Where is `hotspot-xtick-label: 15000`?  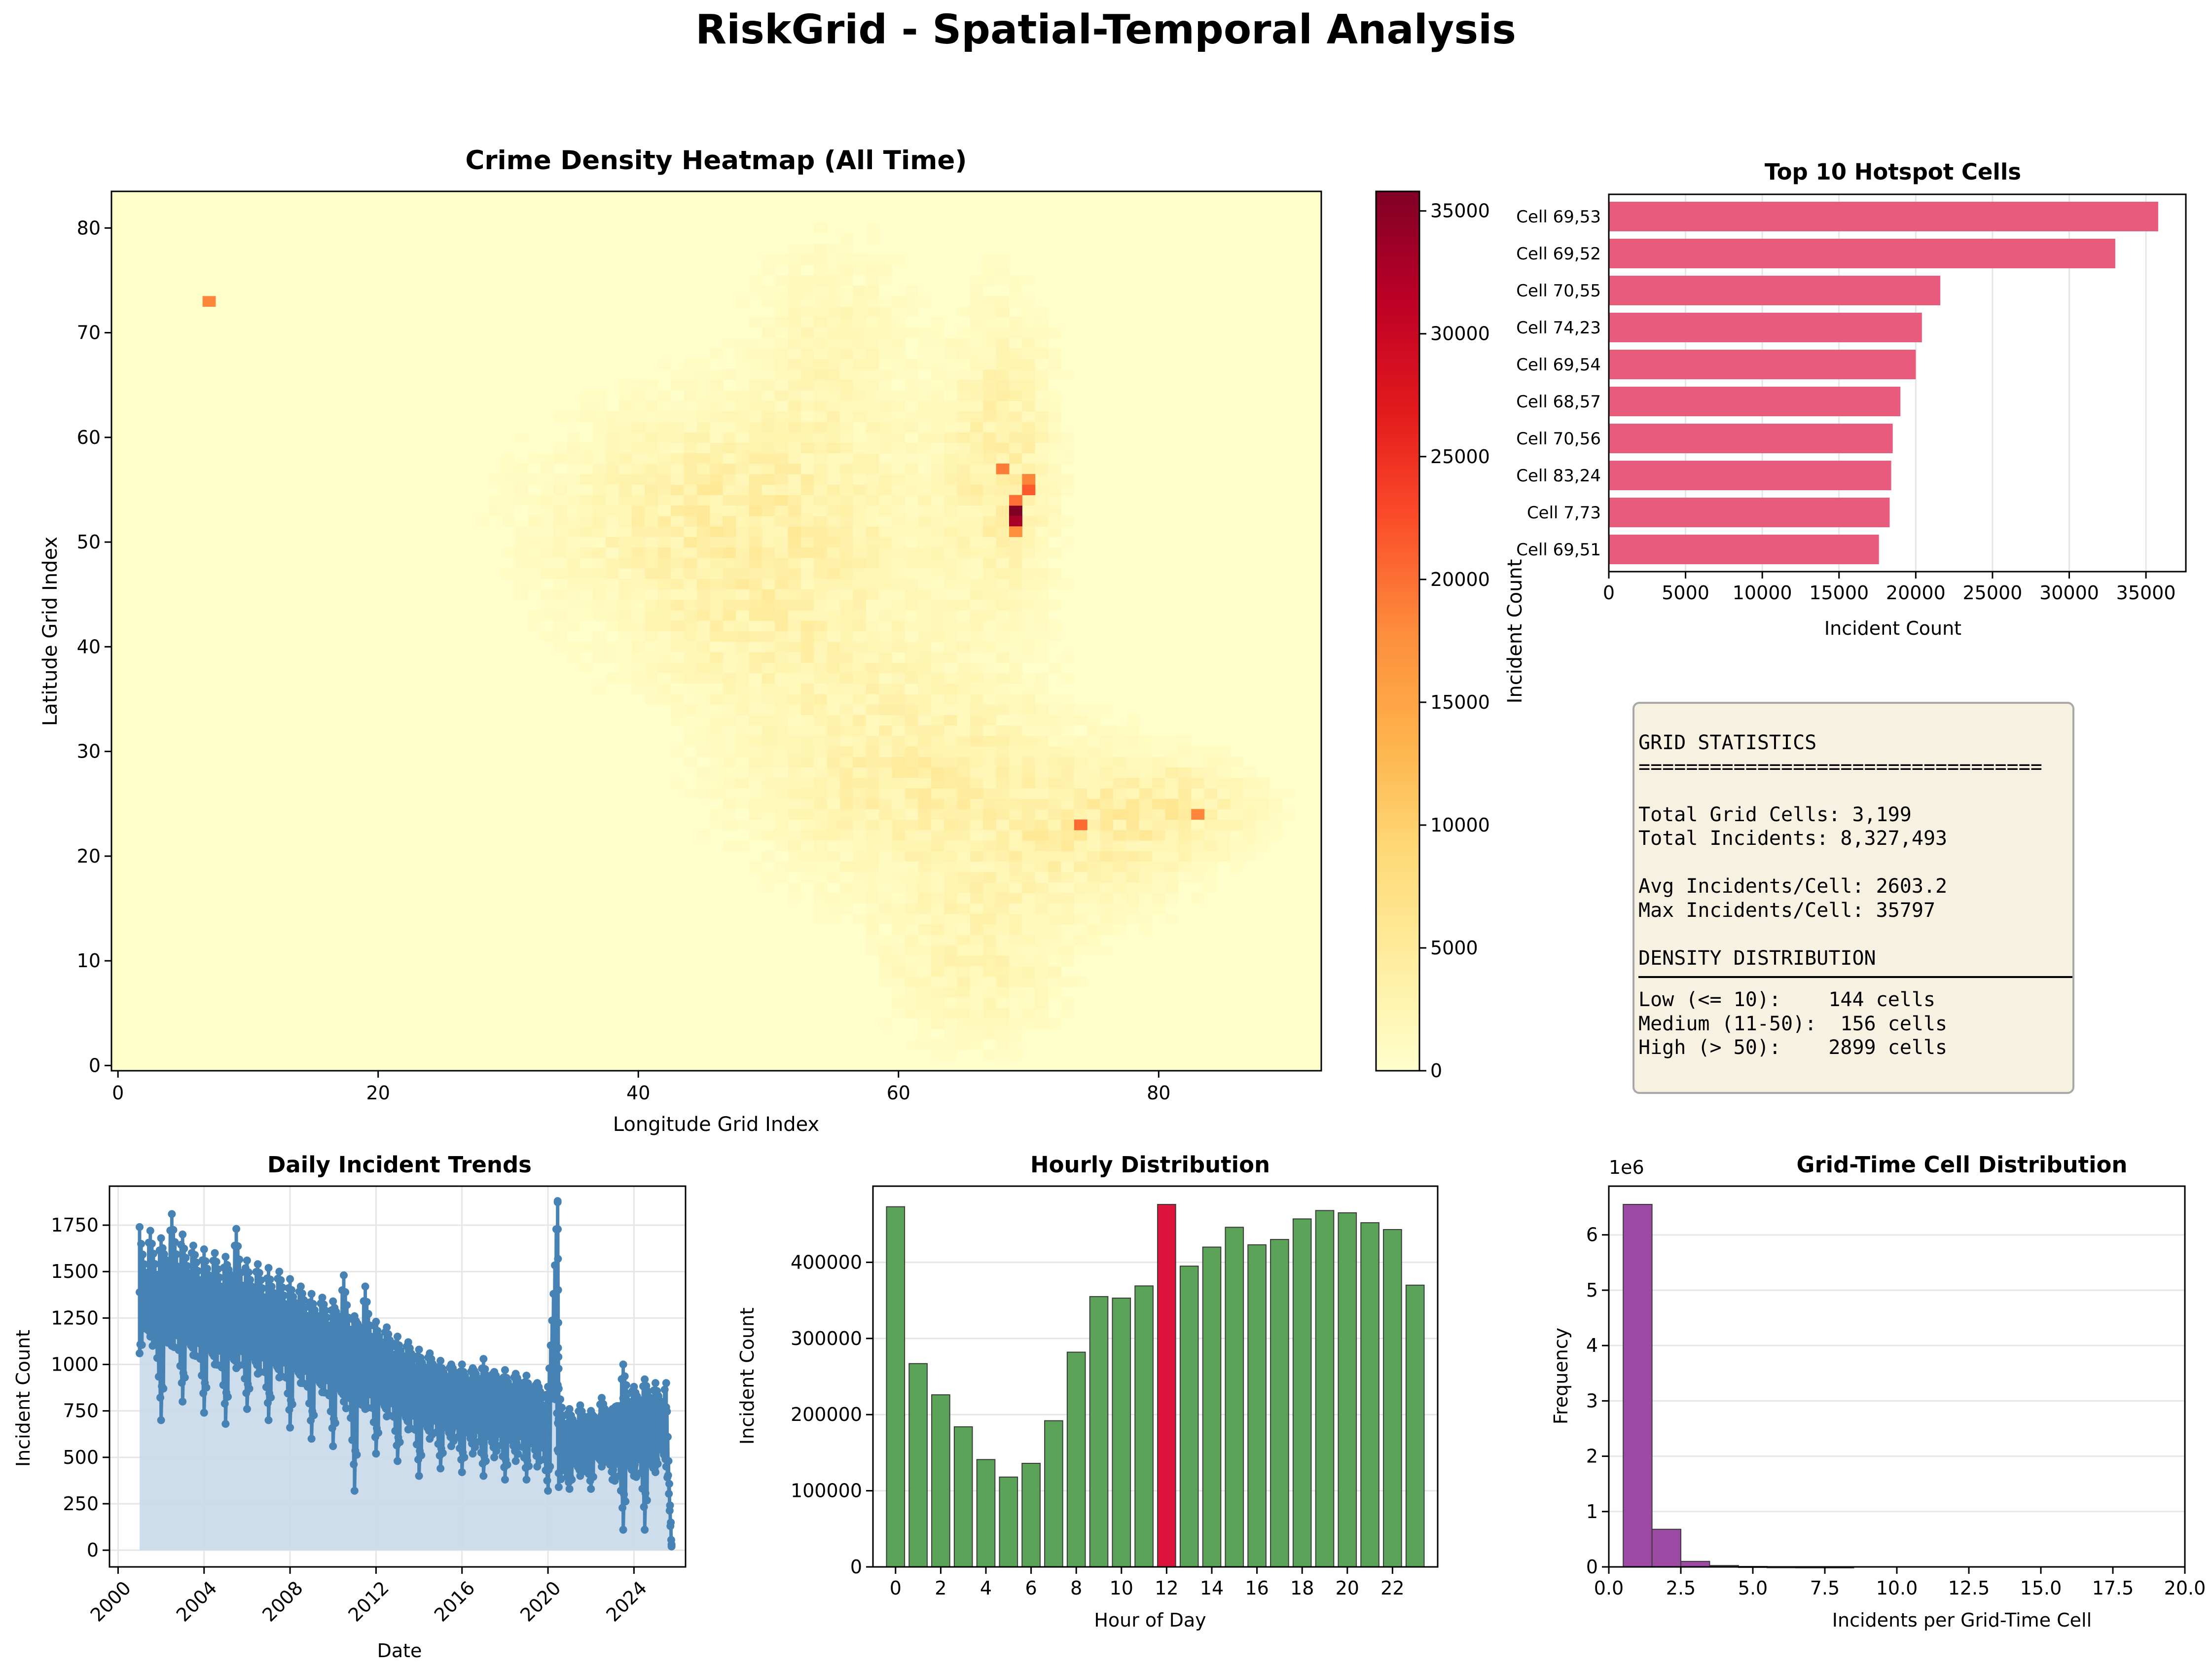
hotspot-xtick-label: 15000 is located at coordinates (1839, 593).